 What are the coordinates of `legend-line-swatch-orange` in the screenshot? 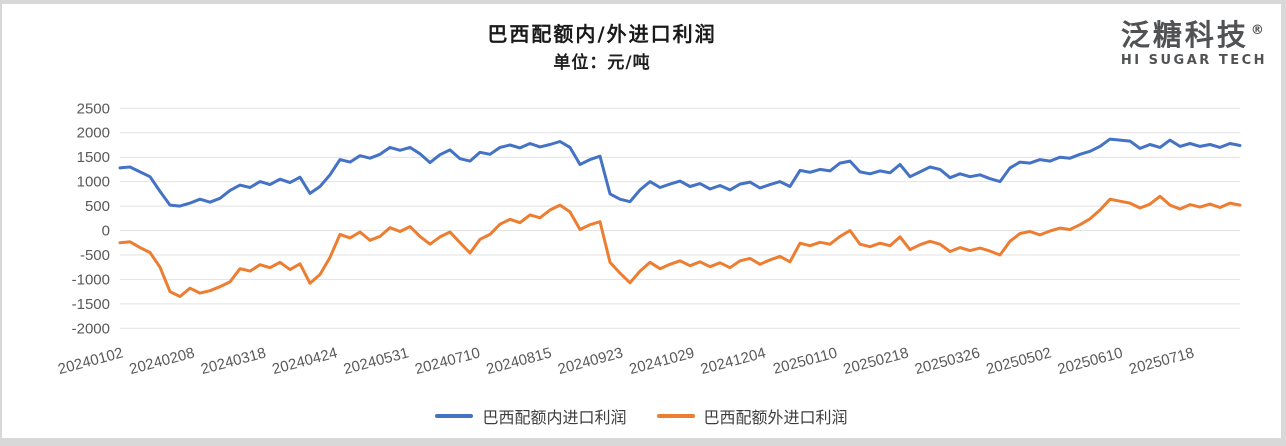 It's located at (675, 416).